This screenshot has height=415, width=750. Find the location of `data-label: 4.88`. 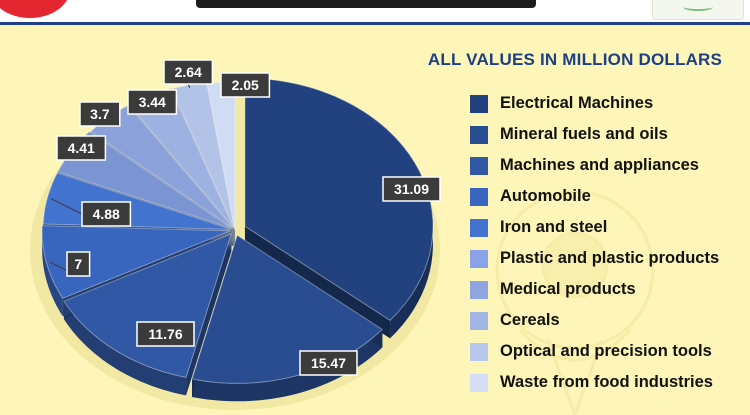

data-label: 4.88 is located at coordinates (106, 214).